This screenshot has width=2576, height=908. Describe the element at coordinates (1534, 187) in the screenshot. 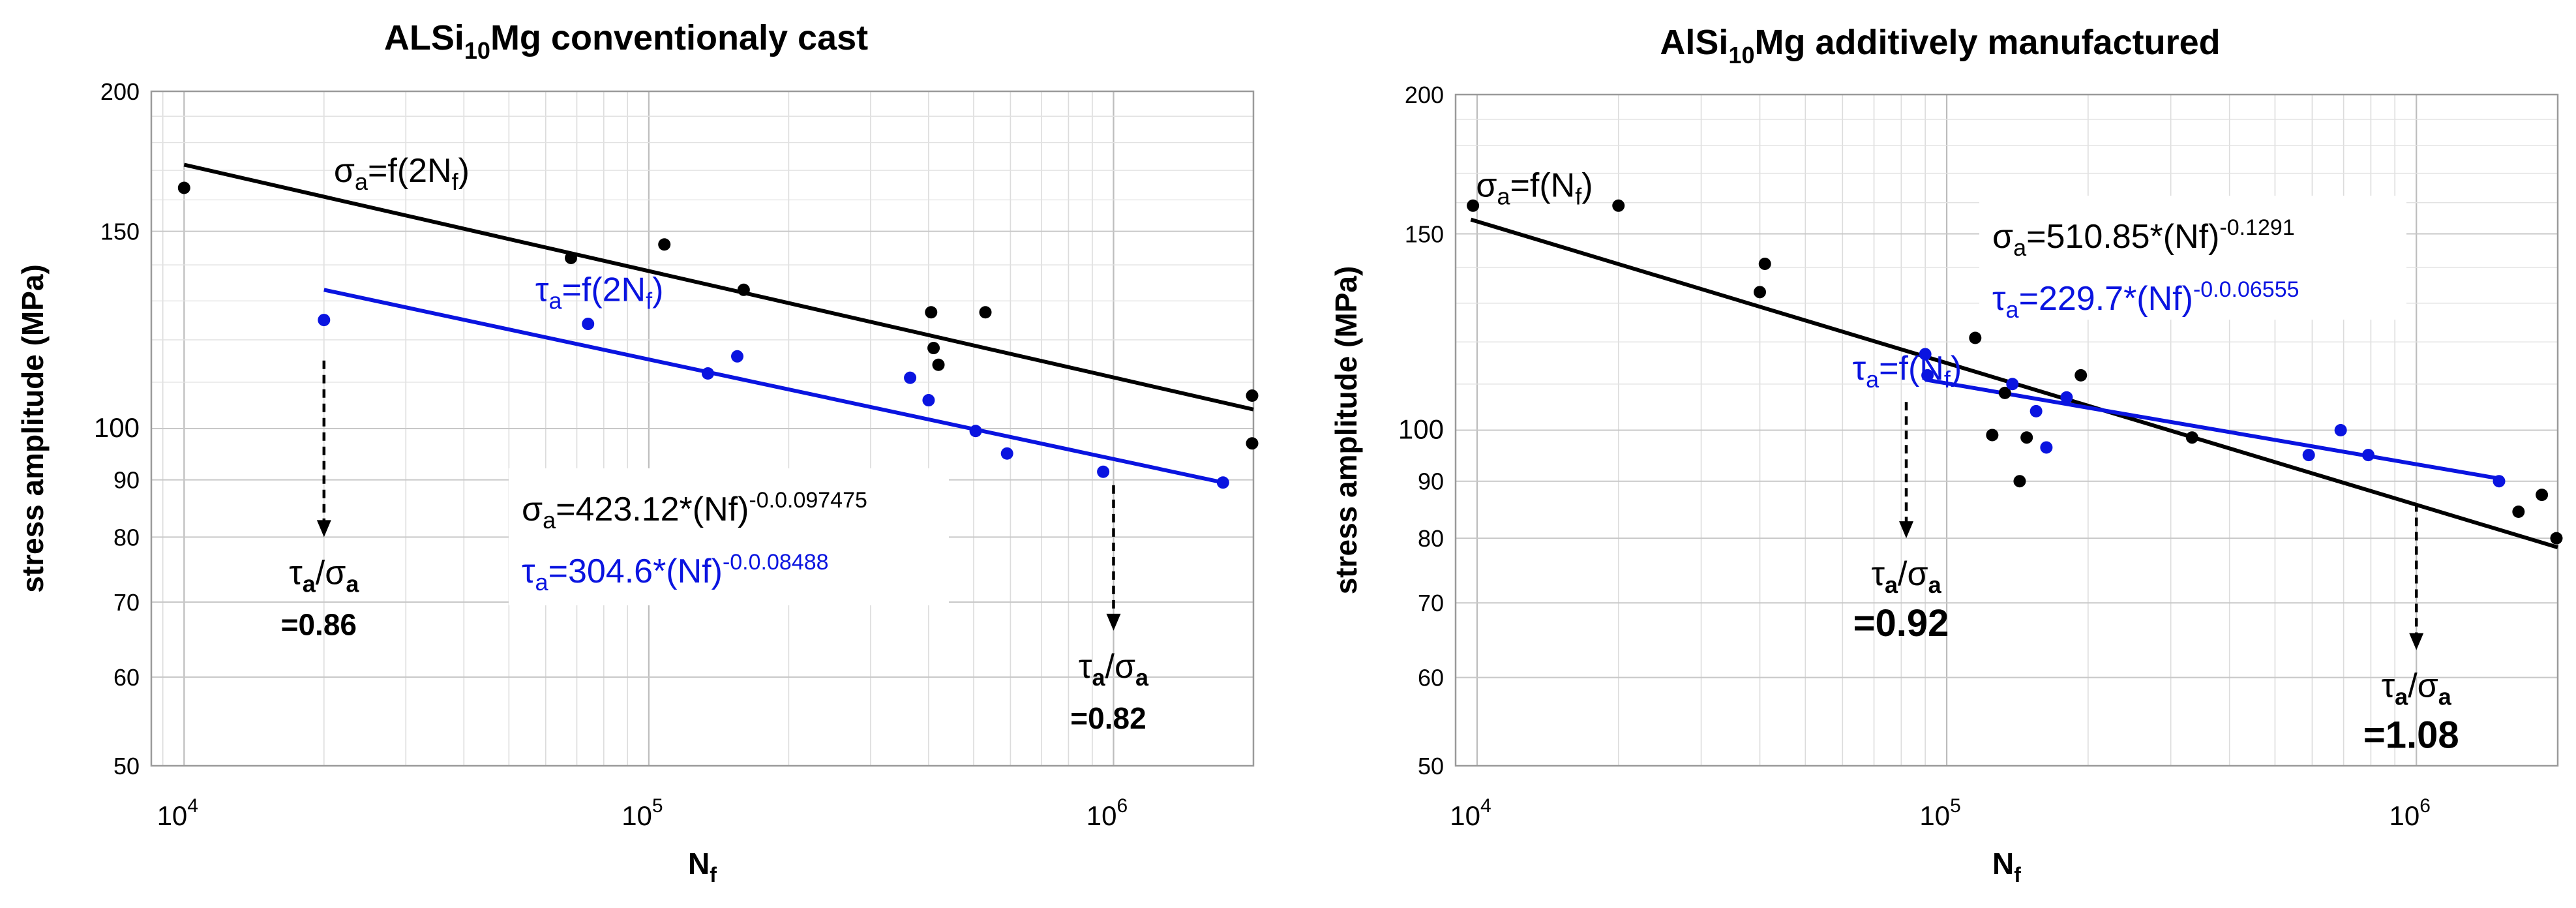

I see `curve-label: σa=f(Nf)` at that location.